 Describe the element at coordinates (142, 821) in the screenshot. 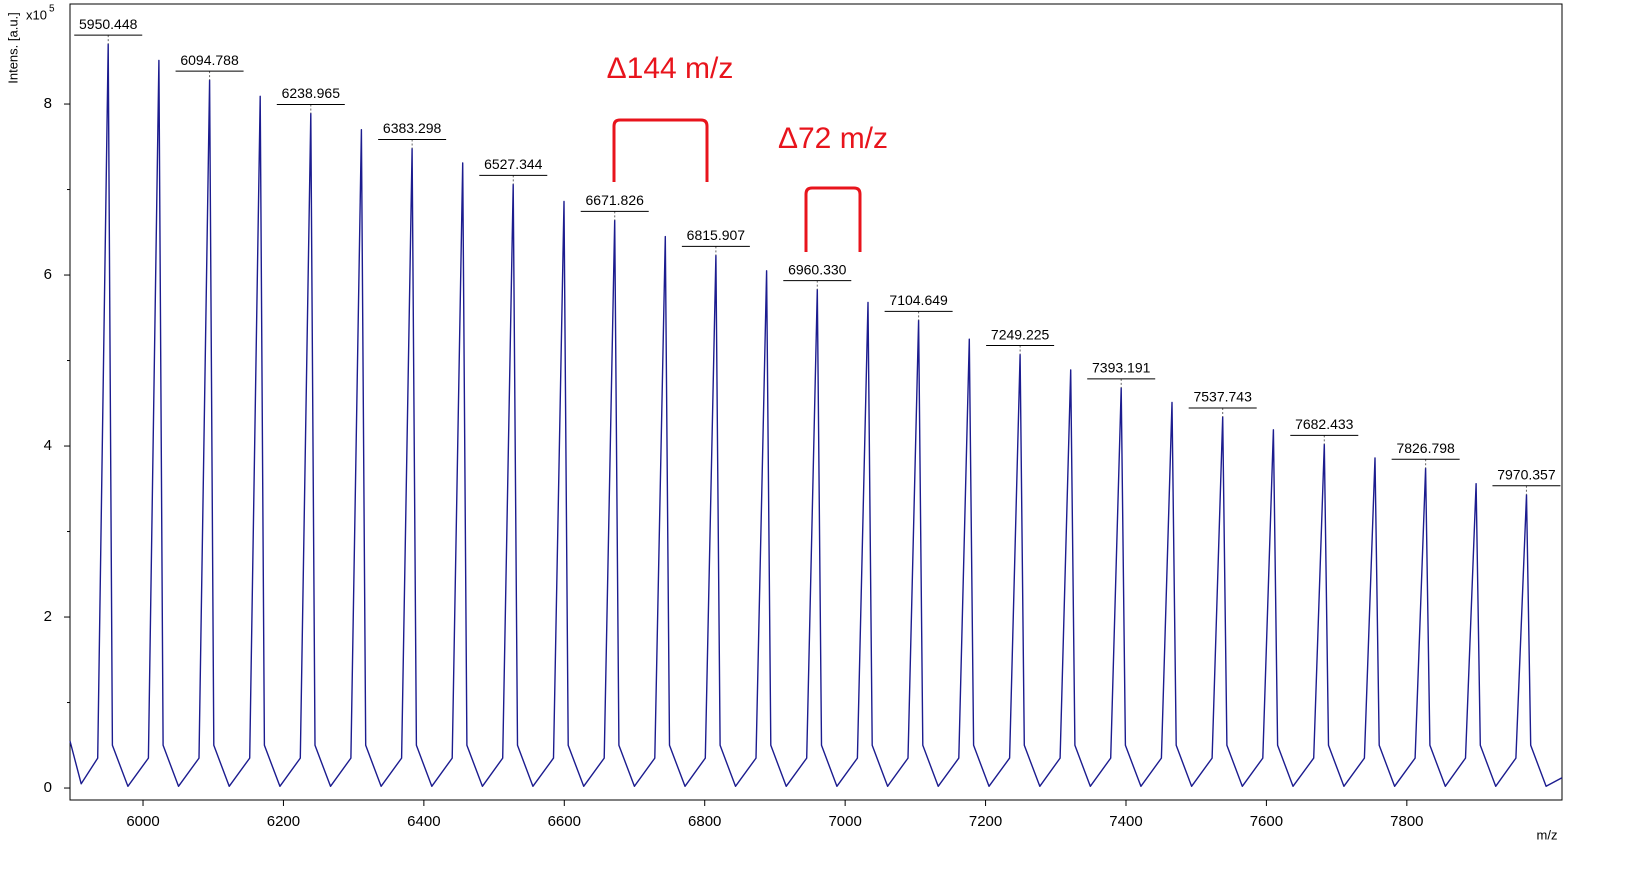

I see `x-tick-label: 6000` at that location.